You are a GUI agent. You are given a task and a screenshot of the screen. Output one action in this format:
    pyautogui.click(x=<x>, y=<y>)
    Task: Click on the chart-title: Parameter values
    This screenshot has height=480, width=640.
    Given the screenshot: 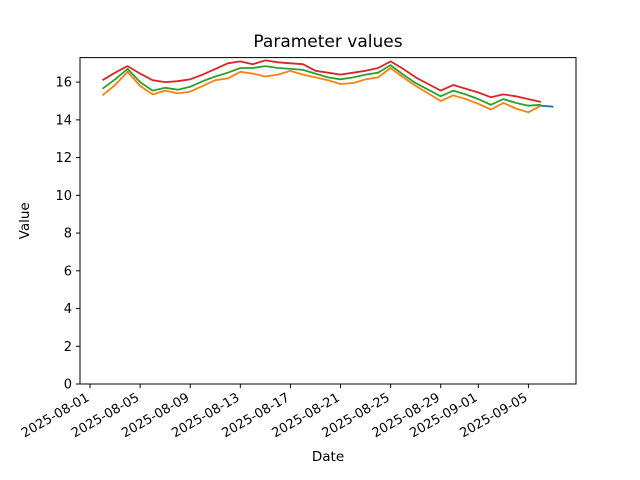 What is the action you would take?
    pyautogui.click(x=327, y=42)
    